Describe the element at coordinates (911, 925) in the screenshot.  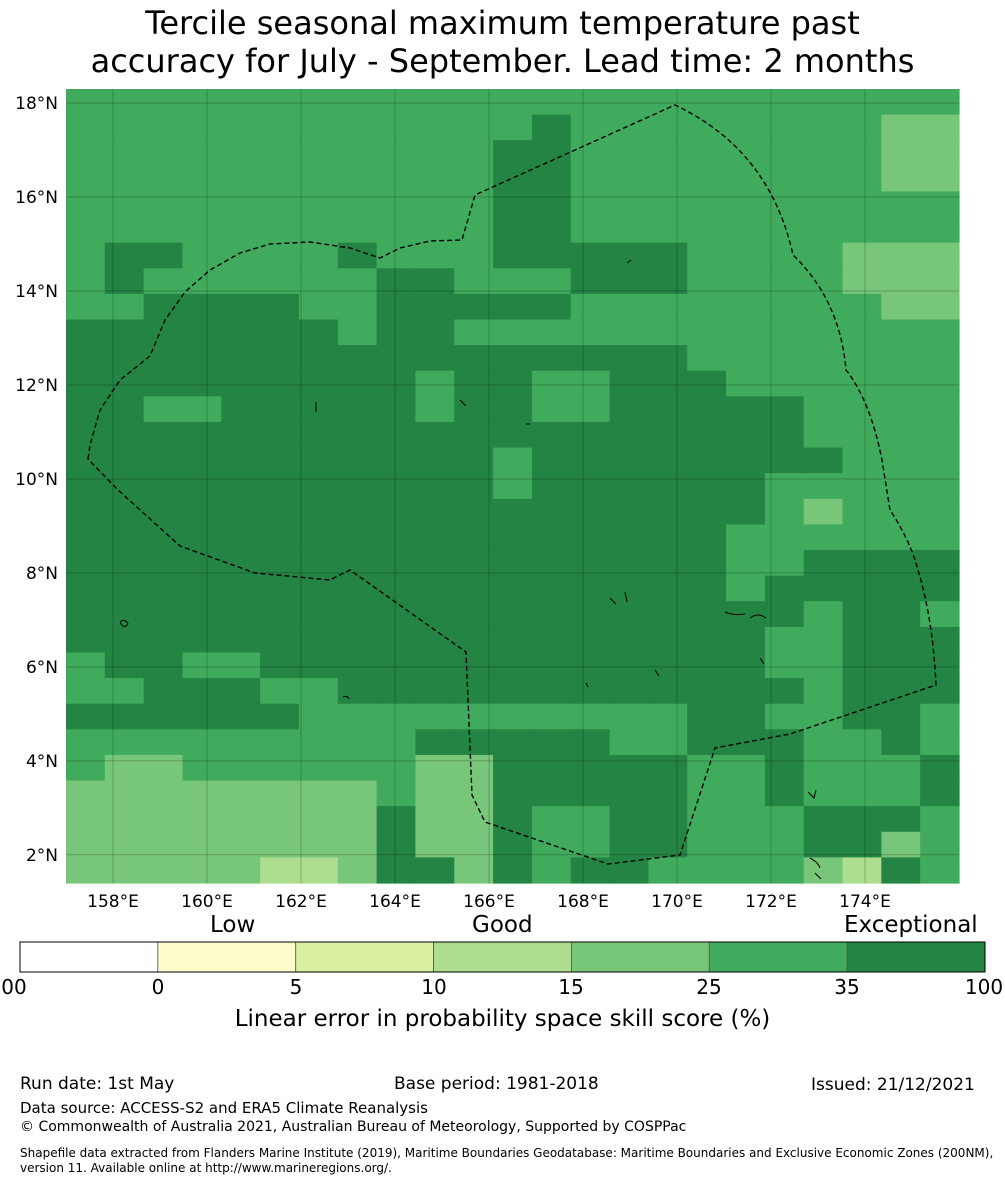
I see `colorbar-label-exceptional: Exceptional` at that location.